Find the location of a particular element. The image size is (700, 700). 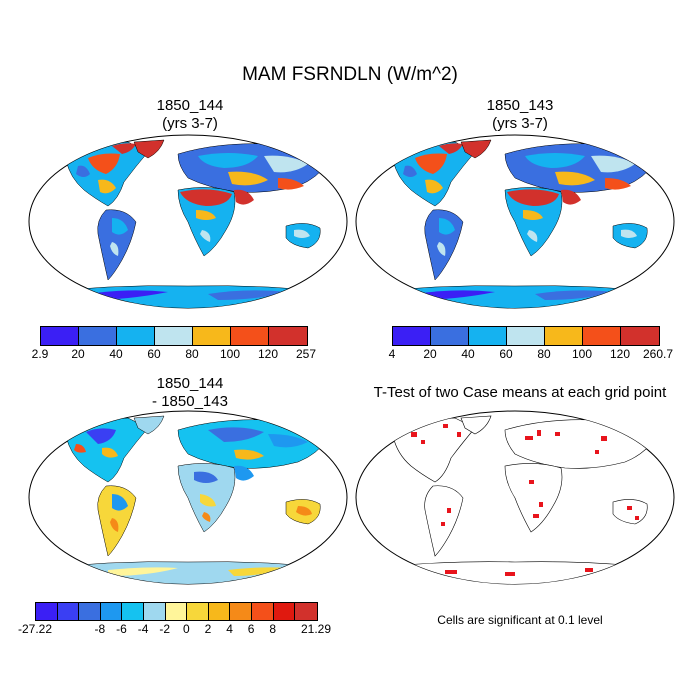

map-top-left is located at coordinates (188, 221).